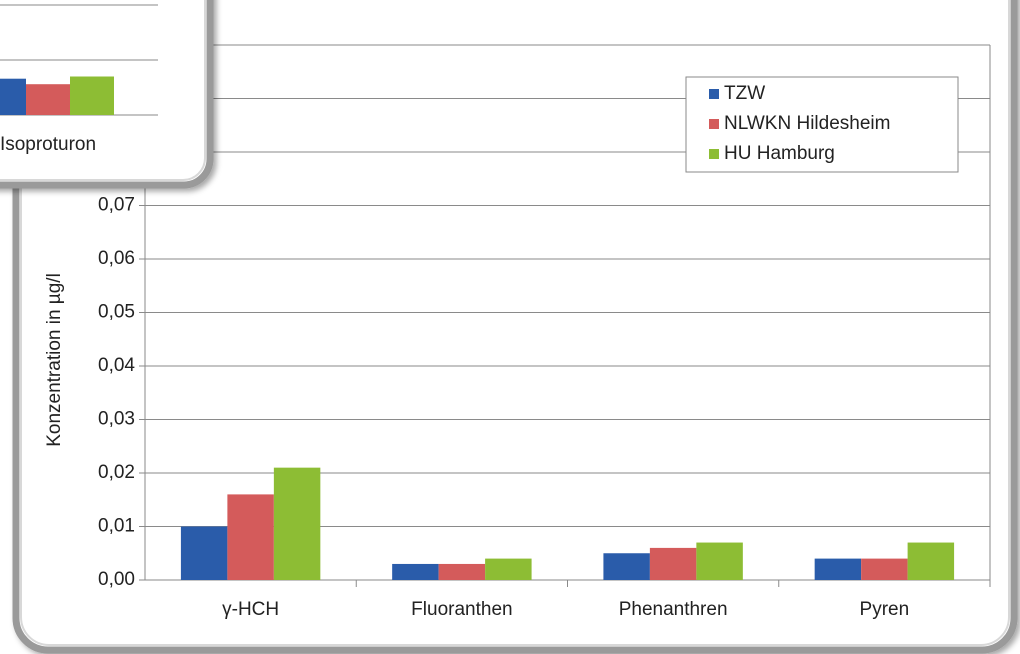  I want to click on card-inner-frame, so click(103, 90).